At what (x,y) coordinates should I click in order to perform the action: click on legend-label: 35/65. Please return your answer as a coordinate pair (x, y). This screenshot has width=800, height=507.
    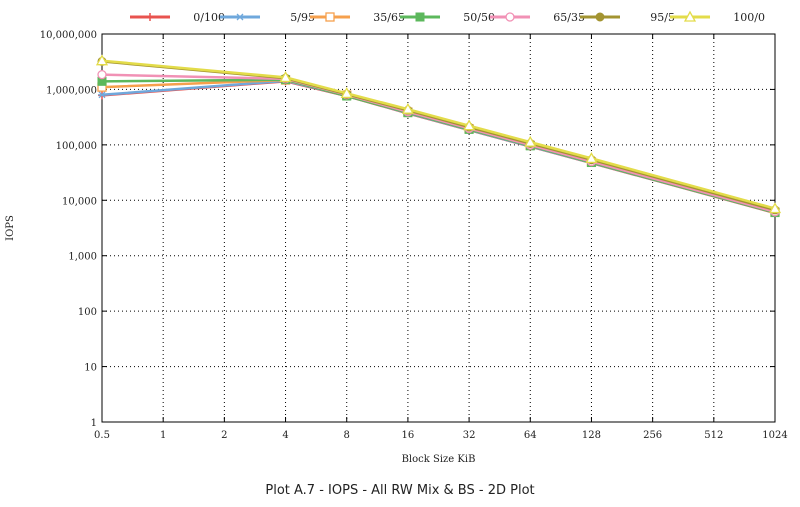
    Looking at the image, I should click on (389, 17).